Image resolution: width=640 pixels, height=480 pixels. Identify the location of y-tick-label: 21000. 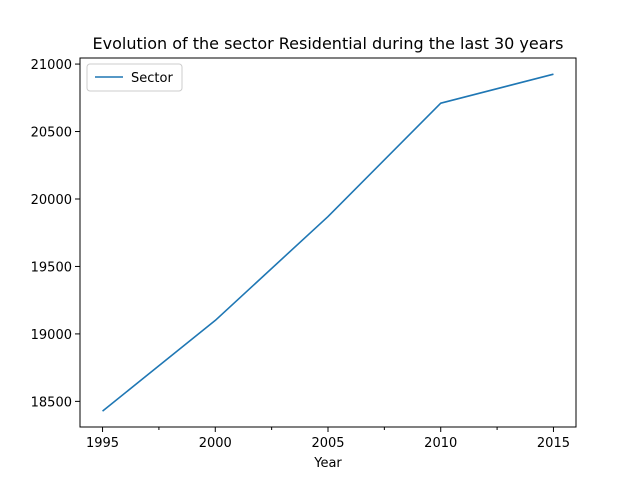
(51, 65).